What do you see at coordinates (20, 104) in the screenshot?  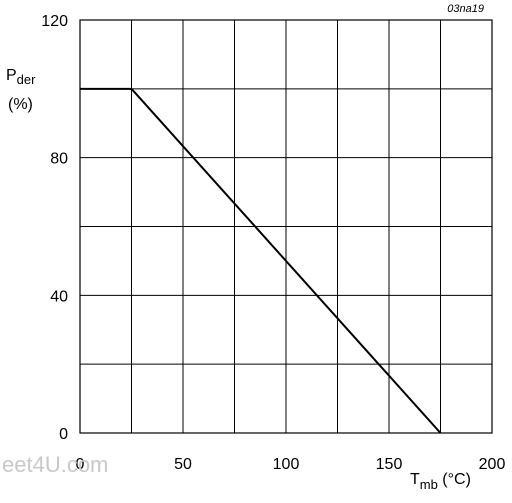 I see `y-axis-unit: (%)` at bounding box center [20, 104].